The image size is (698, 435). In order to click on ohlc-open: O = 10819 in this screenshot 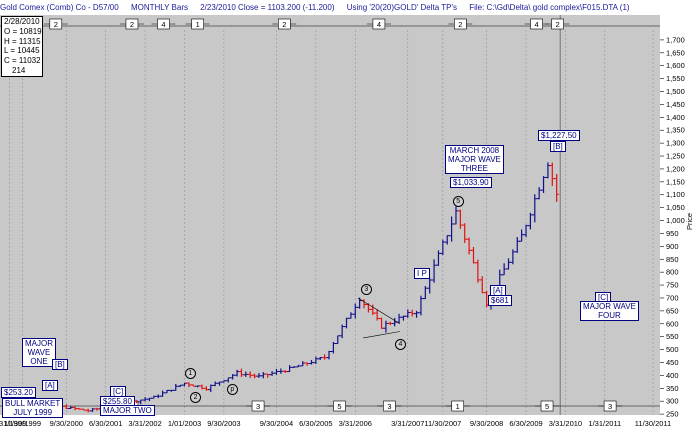, I will do `click(23, 31)`.